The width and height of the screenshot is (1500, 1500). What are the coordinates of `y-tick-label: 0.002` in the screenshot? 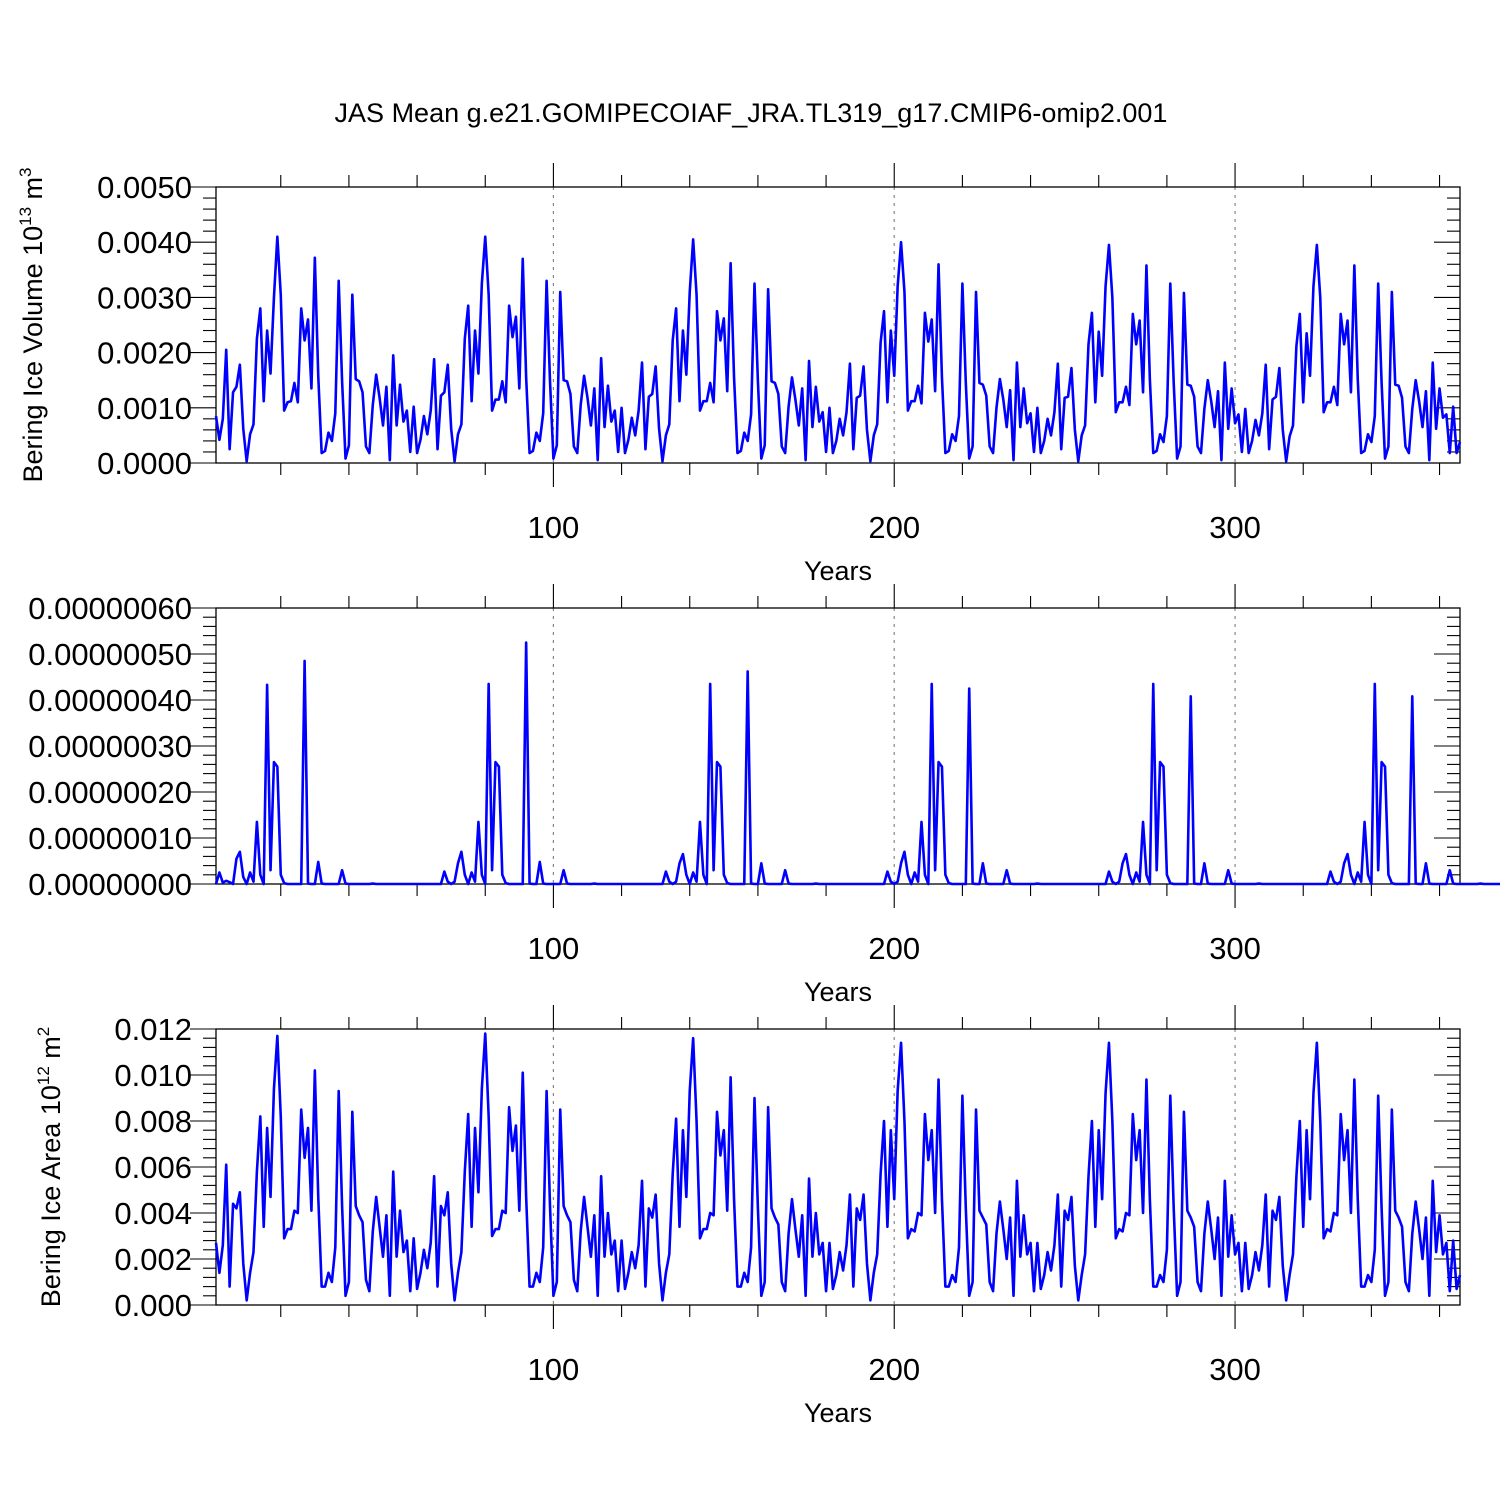 It's located at (153, 1259).